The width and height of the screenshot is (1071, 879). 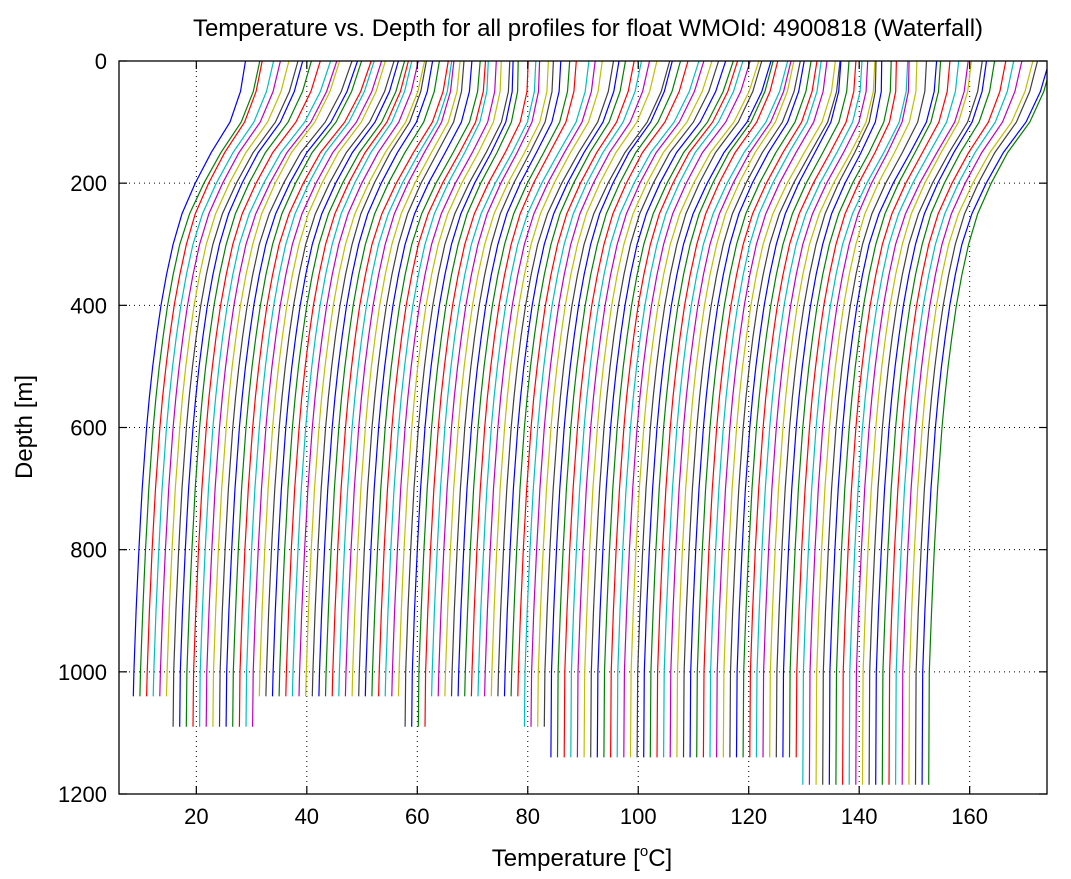 I want to click on y-tick-label: 0, so click(x=101, y=61).